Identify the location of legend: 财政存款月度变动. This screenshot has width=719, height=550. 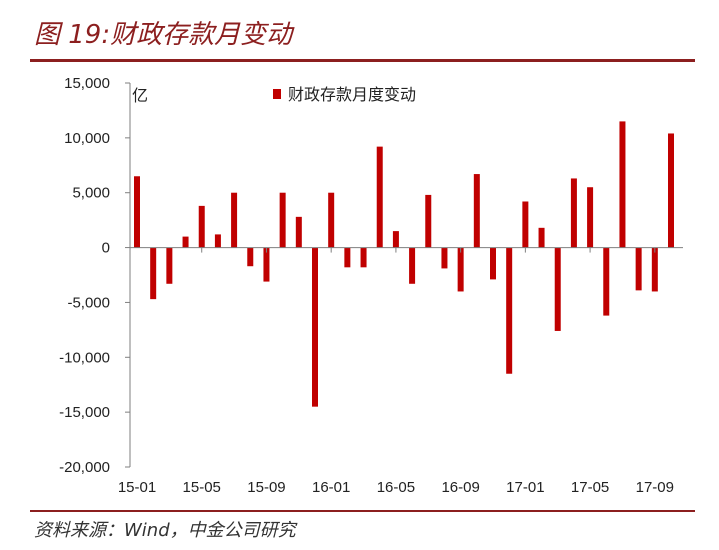
(344, 94).